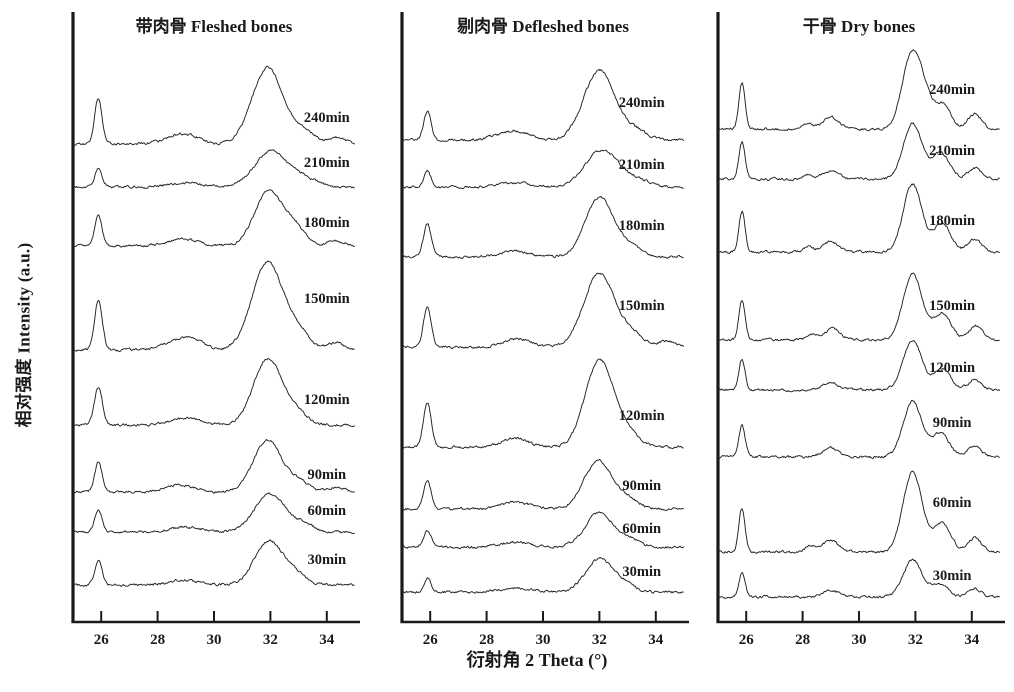  Describe the element at coordinates (542, 26) in the screenshot. I see `panel-title: 剔肉骨 Defleshed bones` at that location.